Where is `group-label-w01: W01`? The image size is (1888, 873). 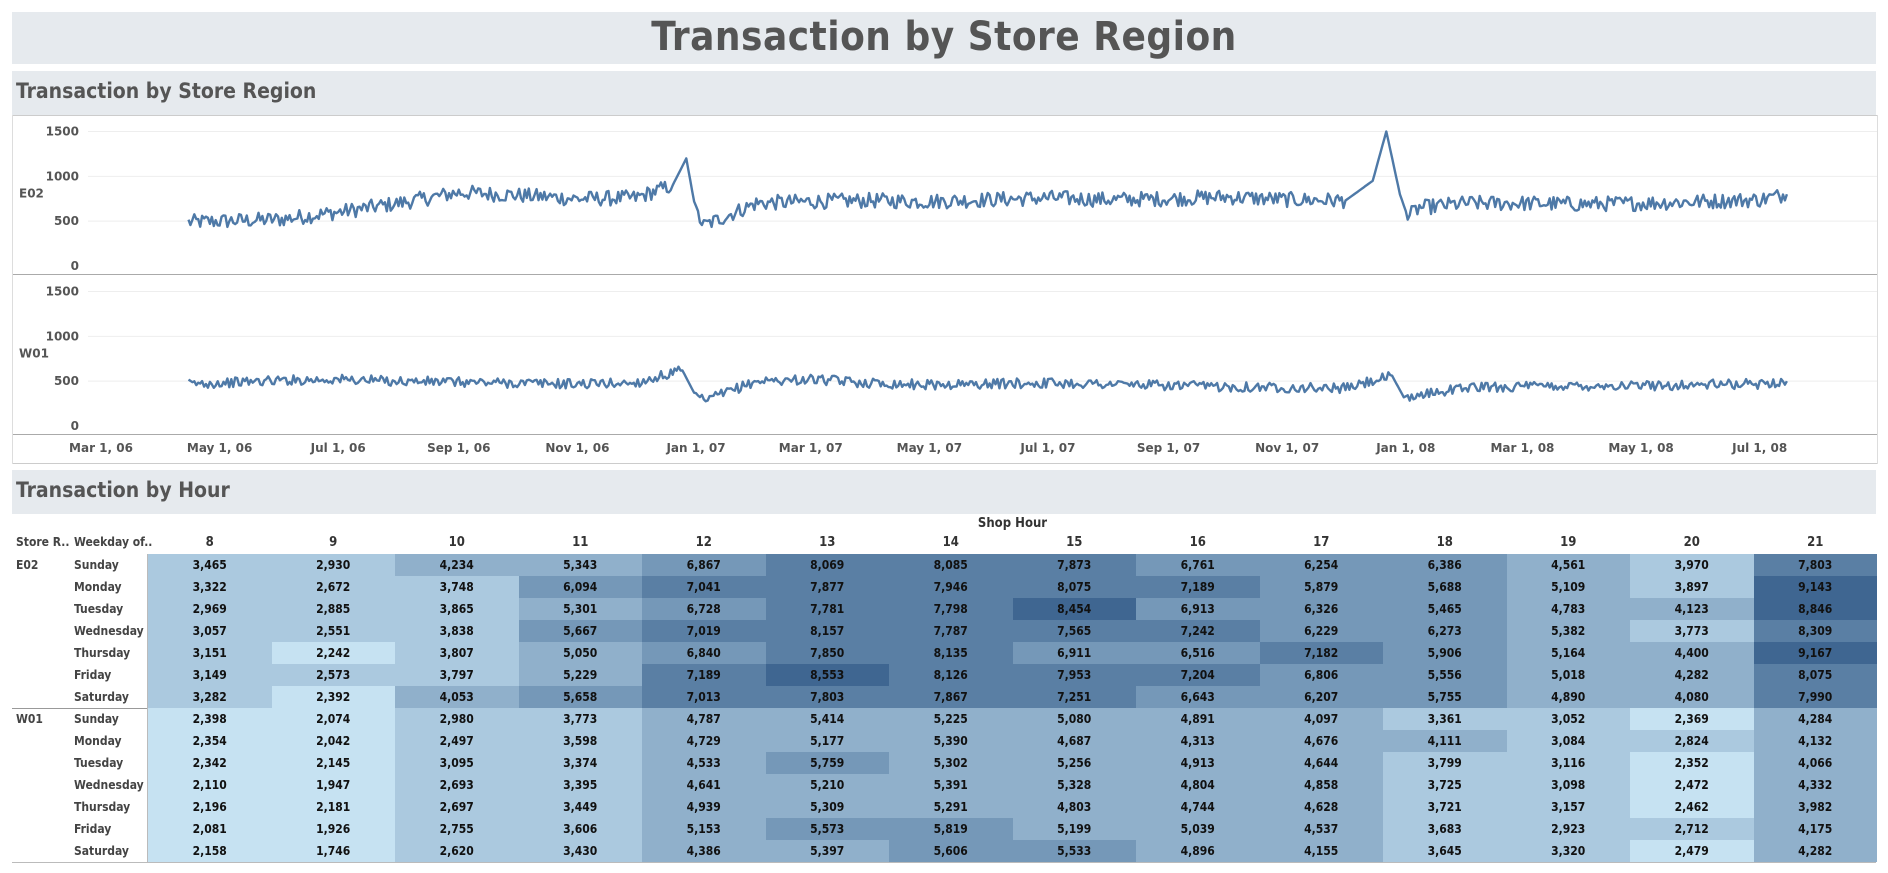
group-label-w01: W01 is located at coordinates (29, 719).